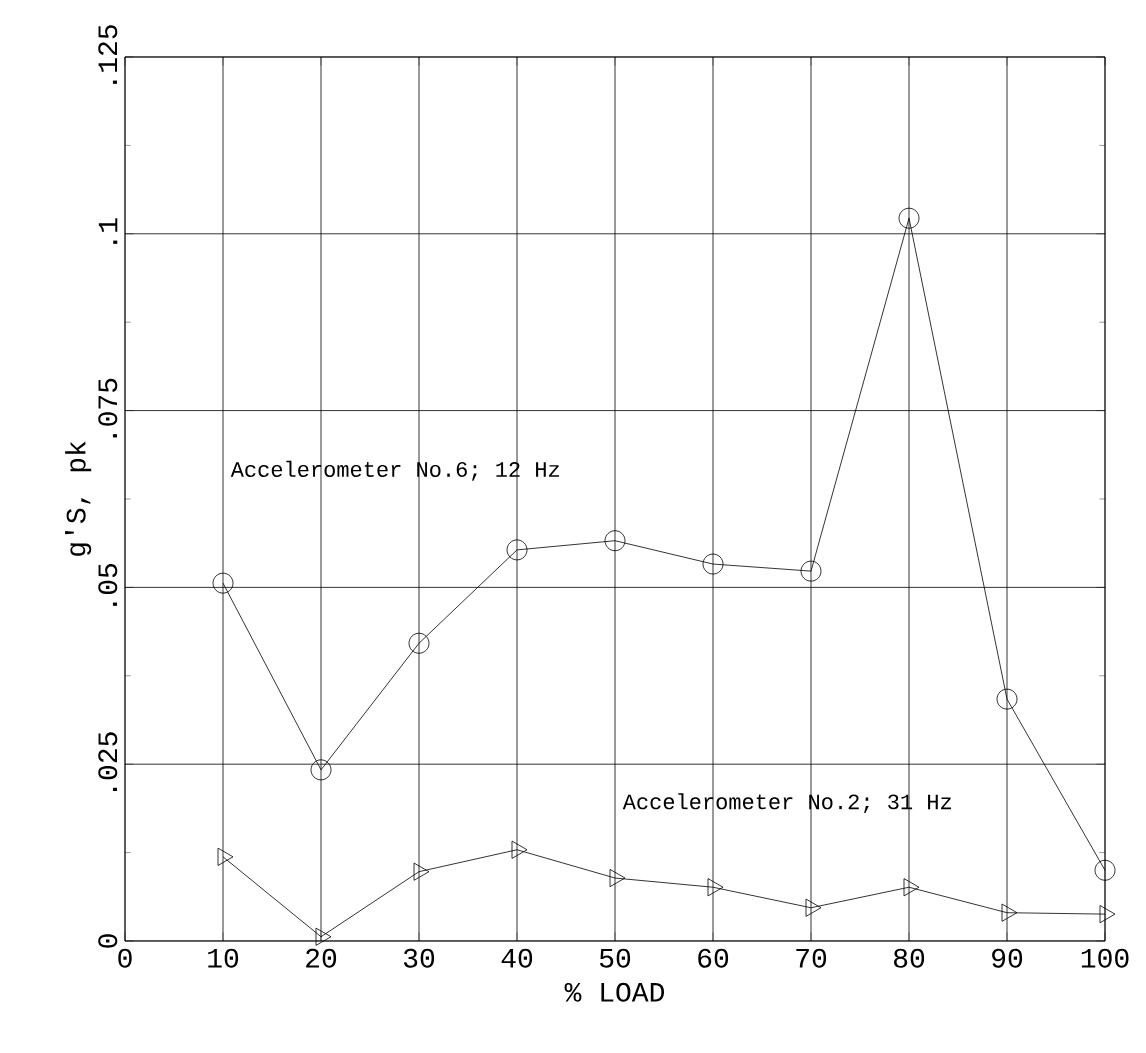  Describe the element at coordinates (615, 958) in the screenshot. I see `x-tick-label: 50` at that location.